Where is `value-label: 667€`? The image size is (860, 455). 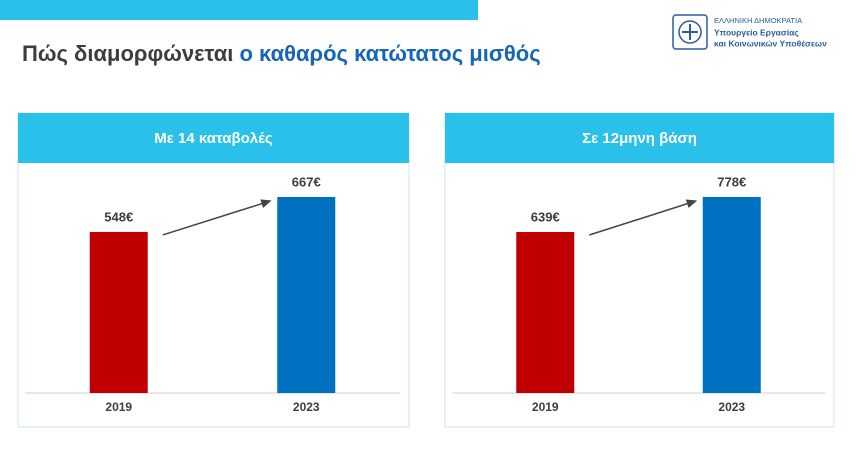 value-label: 667€ is located at coordinates (306, 181).